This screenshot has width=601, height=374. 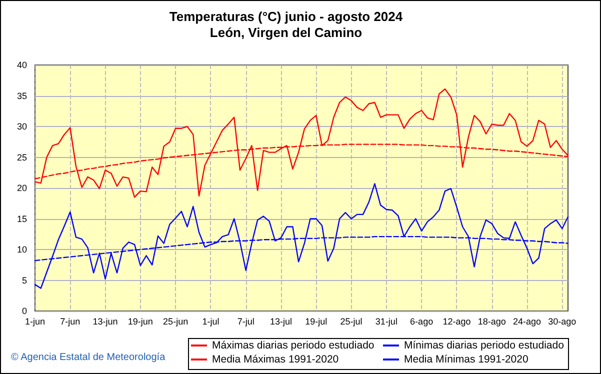 I want to click on x-tick-label: 13-jun, so click(x=105, y=321).